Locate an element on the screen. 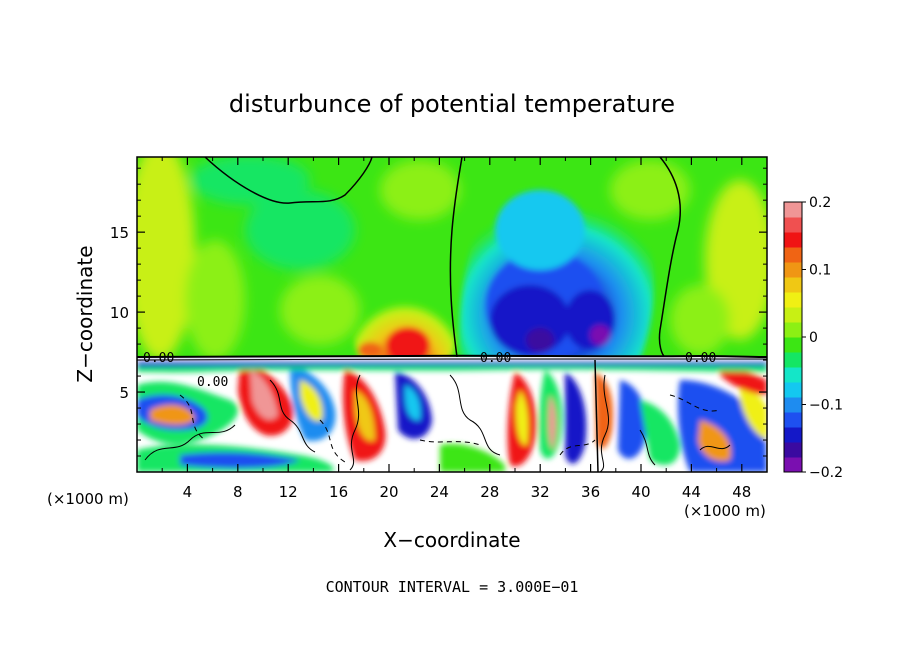 The height and width of the screenshot is (654, 904). colorbar-tick-label: 0 is located at coordinates (813, 338).